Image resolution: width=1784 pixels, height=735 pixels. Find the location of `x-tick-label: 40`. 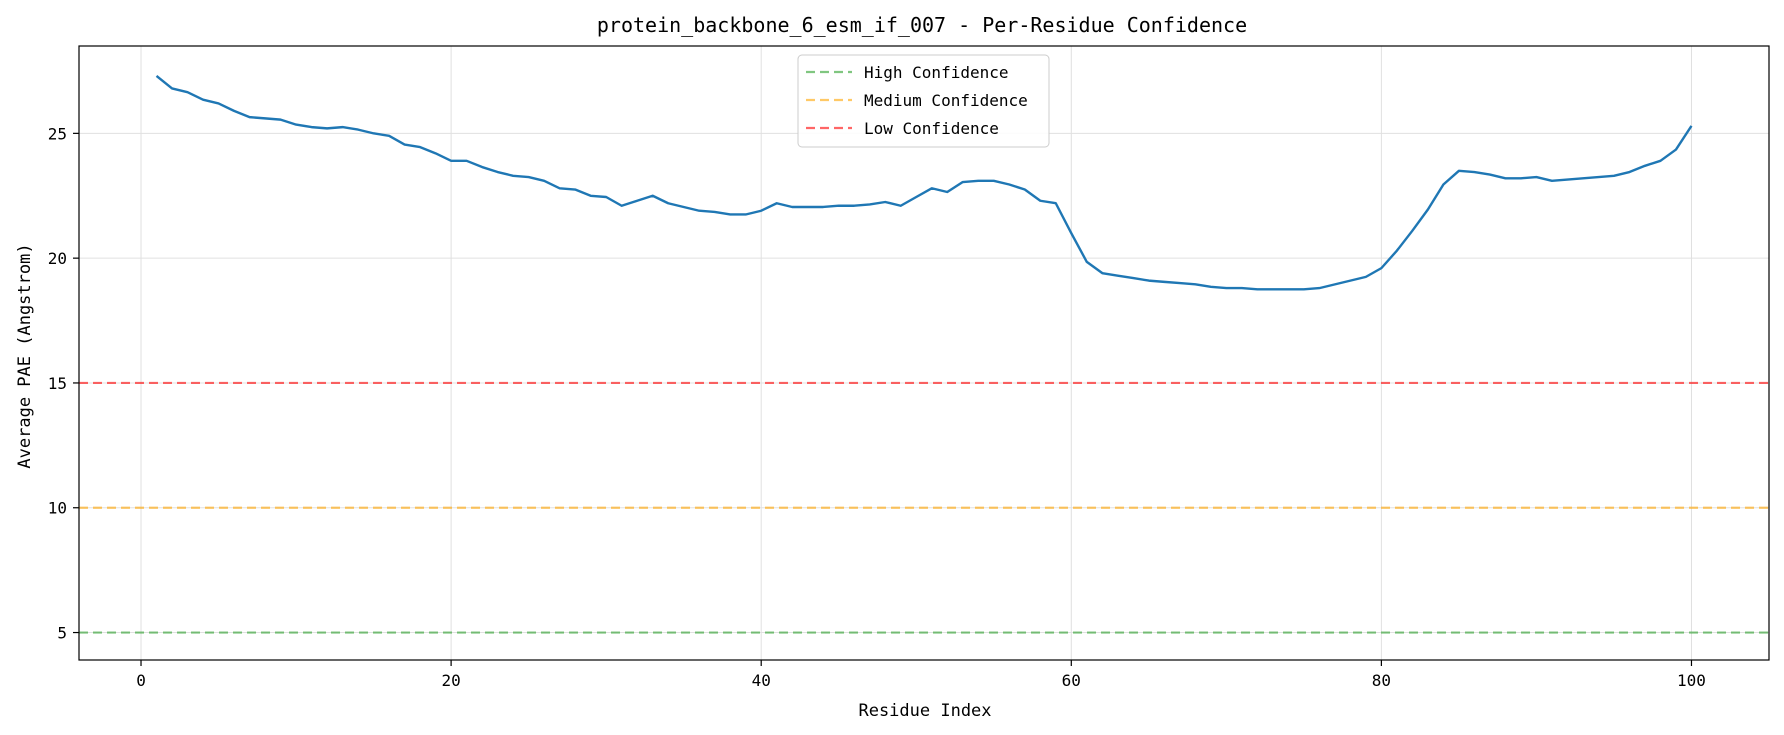

x-tick-label: 40 is located at coordinates (761, 680).